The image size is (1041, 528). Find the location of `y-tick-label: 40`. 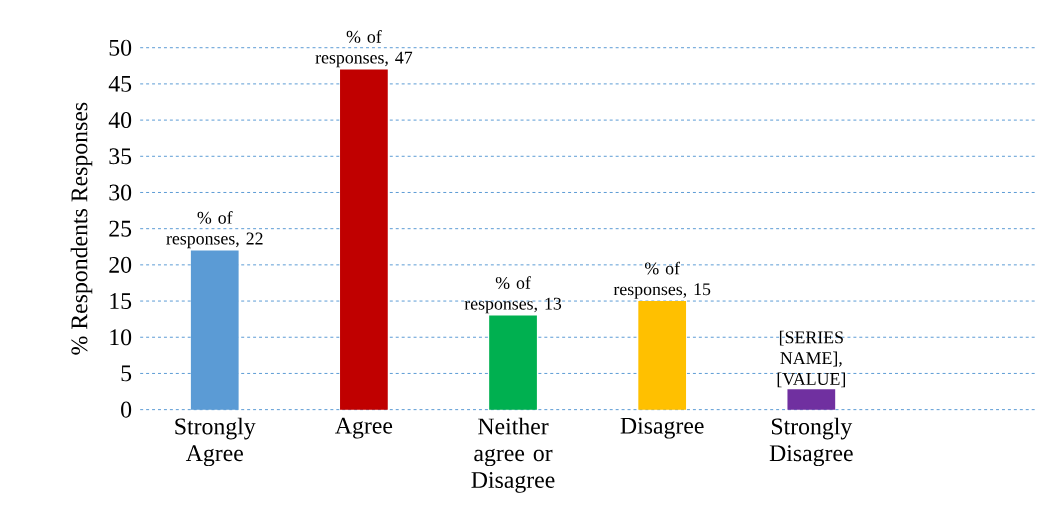

y-tick-label: 40 is located at coordinates (120, 120).